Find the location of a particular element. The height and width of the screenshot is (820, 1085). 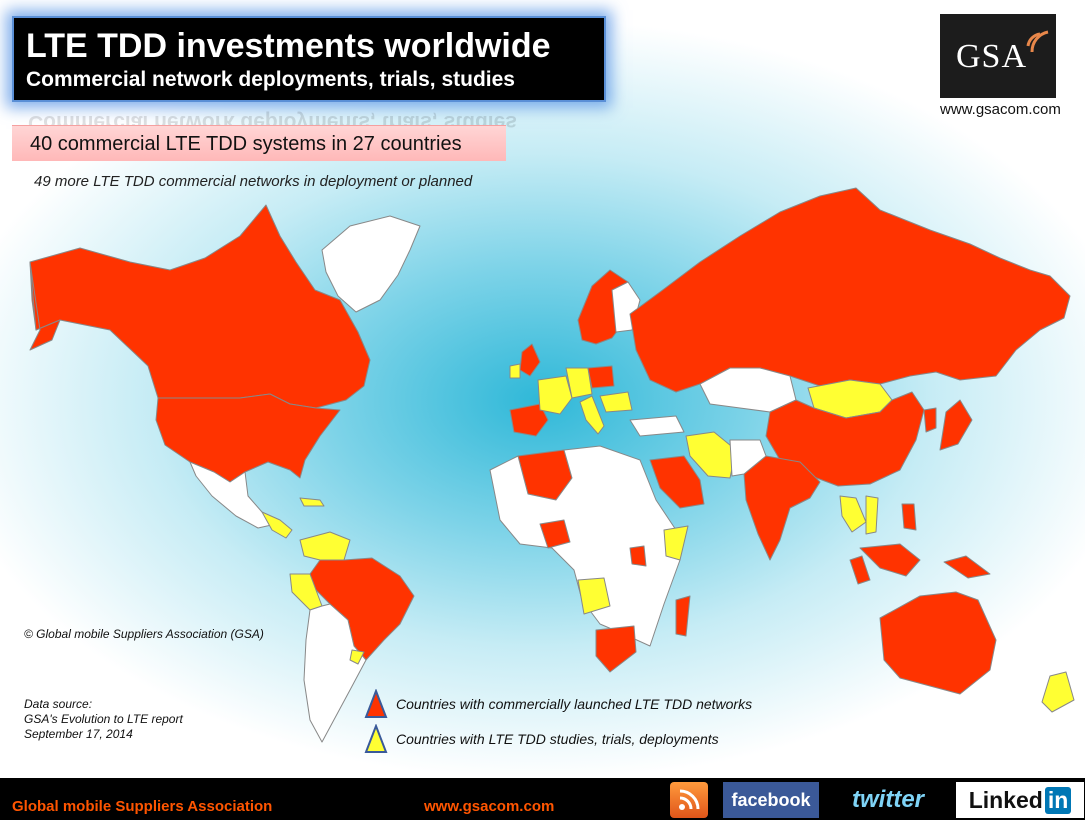

country-usa is located at coordinates (248, 438).